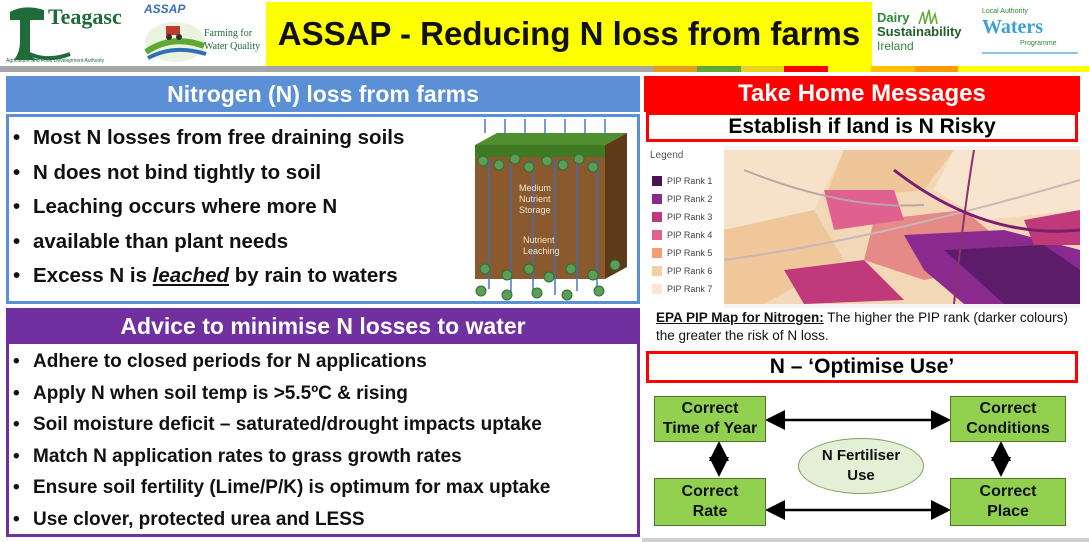  Describe the element at coordinates (323, 326) in the screenshot. I see `advice-panel-heading: Advice to minimise N losses to water` at that location.